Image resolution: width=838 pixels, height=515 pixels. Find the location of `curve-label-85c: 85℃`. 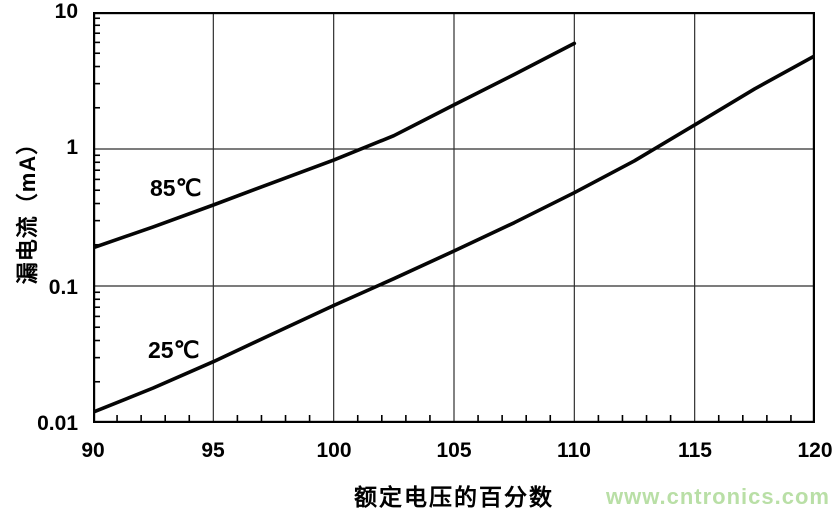

curve-label-85c: 85℃ is located at coordinates (176, 188).